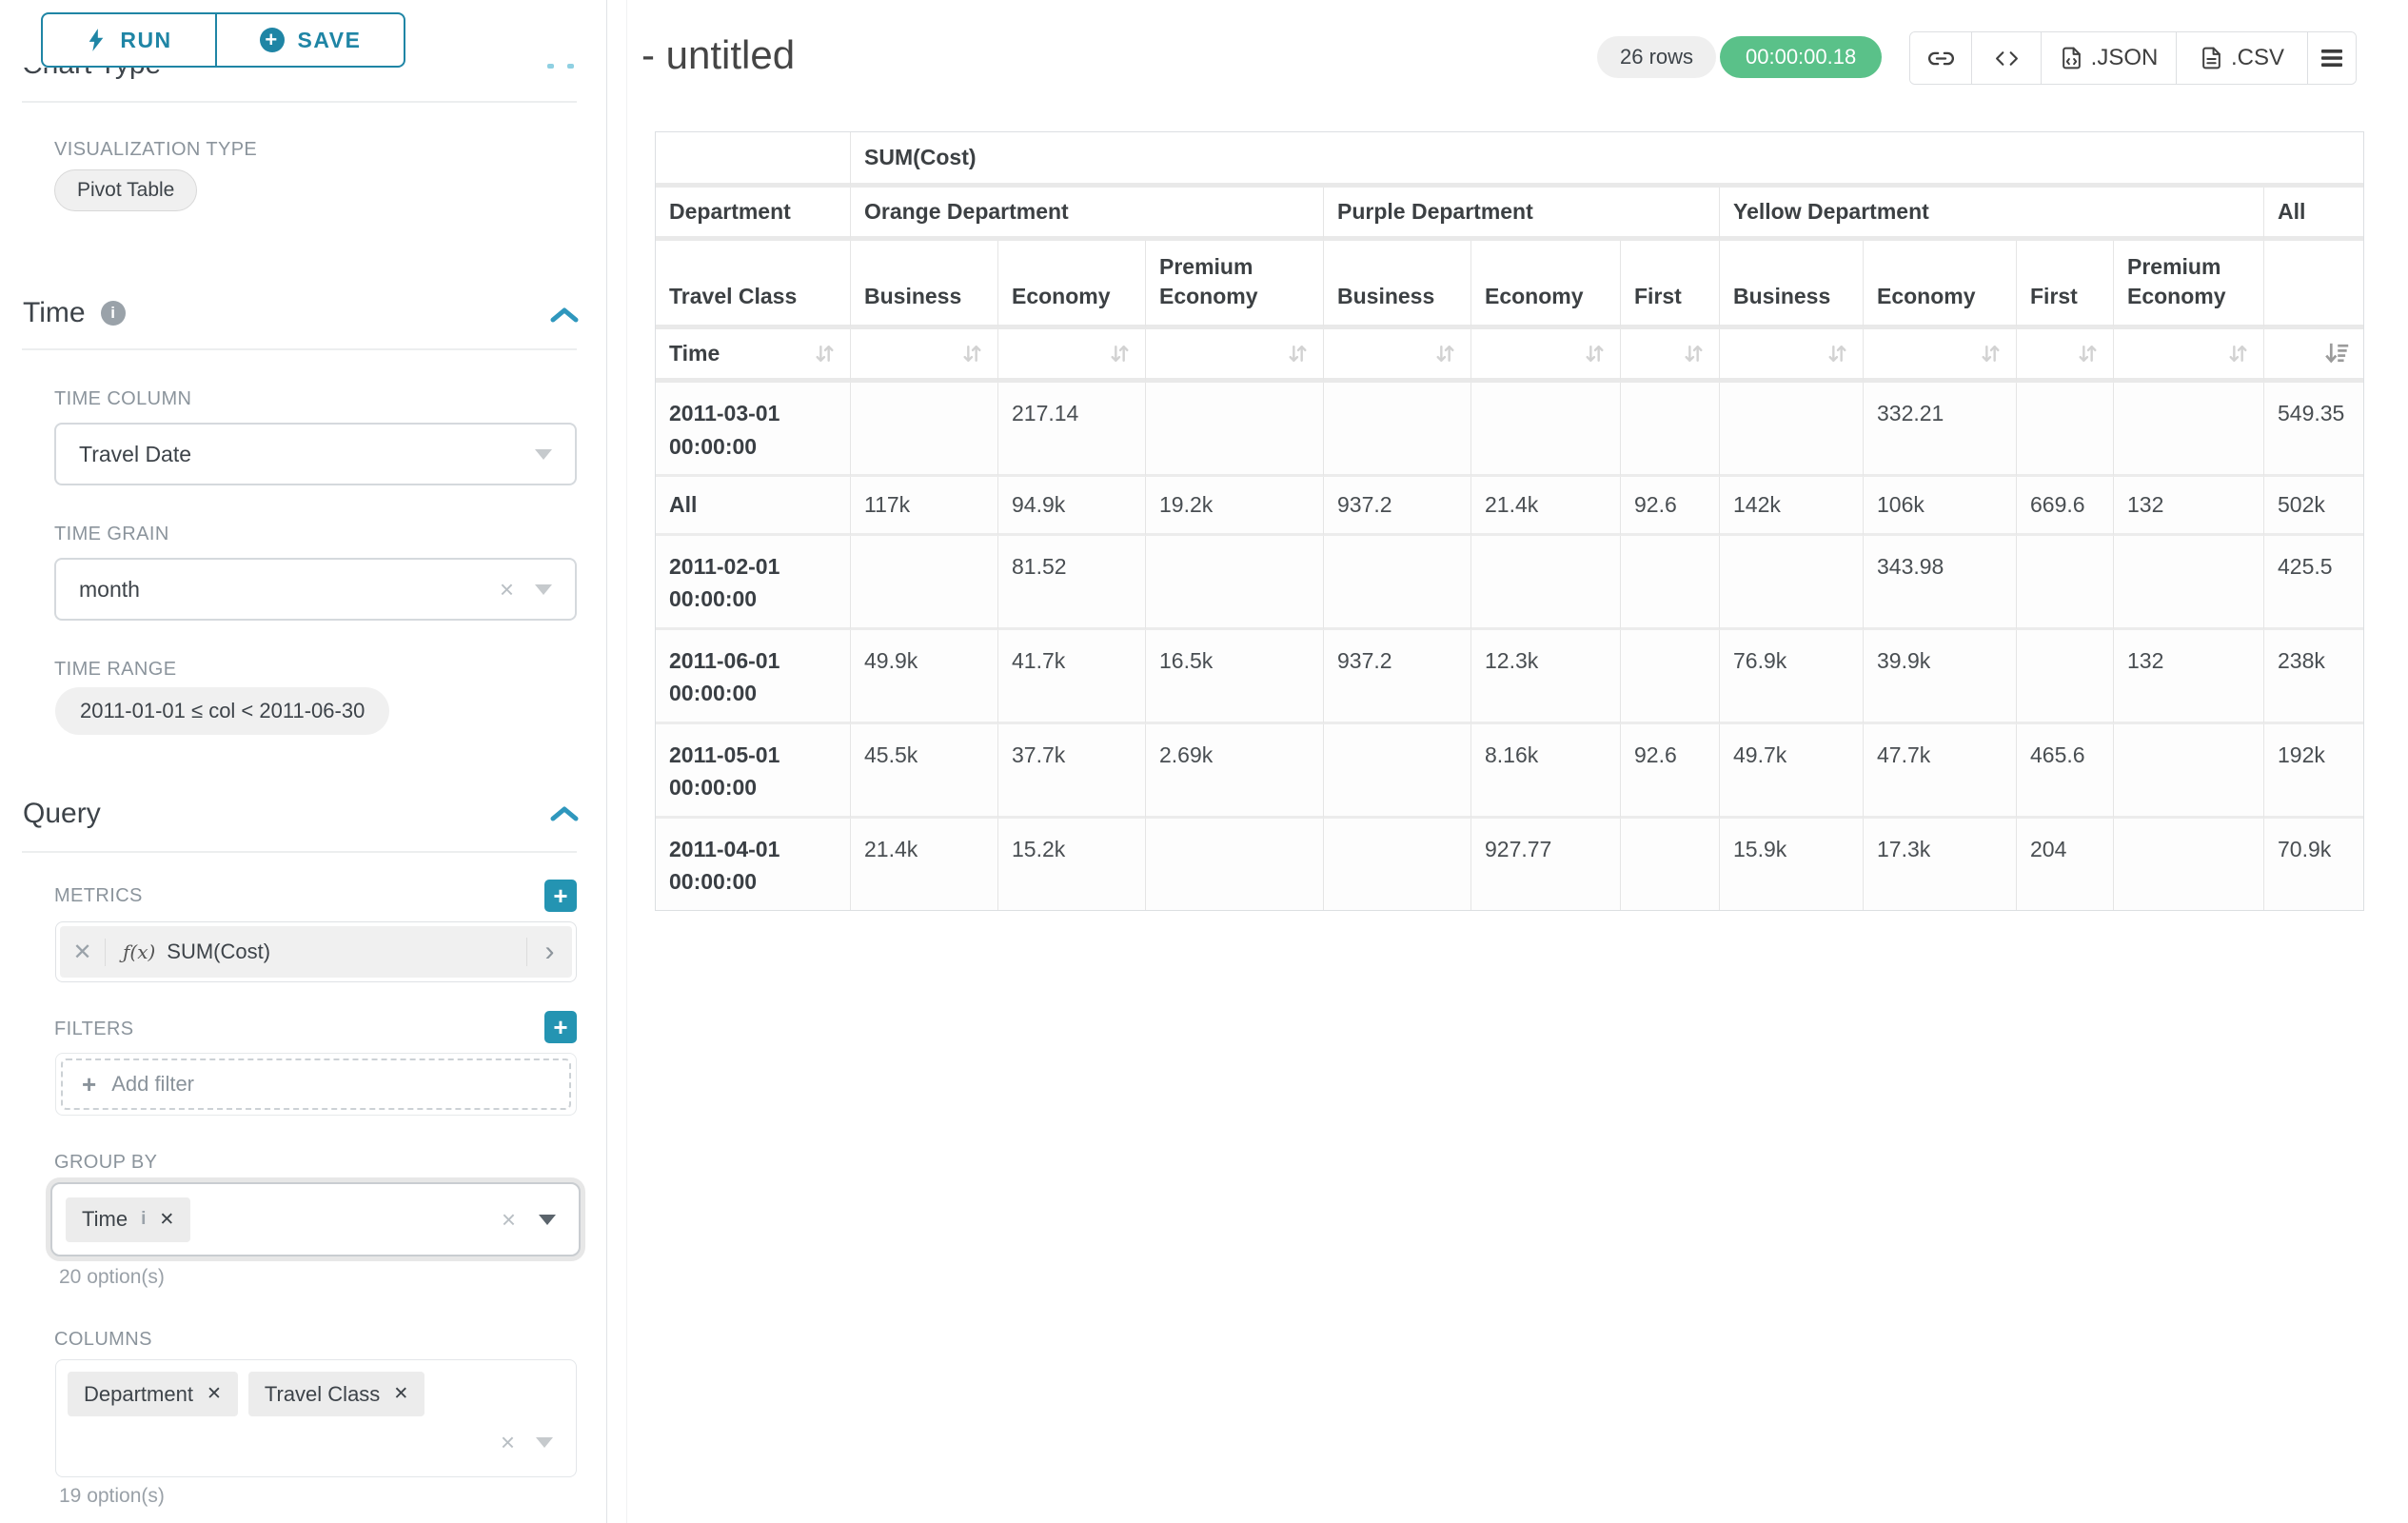 The image size is (2408, 1523). What do you see at coordinates (126, 190) in the screenshot?
I see `visualization-type-pill: Pivot Table` at bounding box center [126, 190].